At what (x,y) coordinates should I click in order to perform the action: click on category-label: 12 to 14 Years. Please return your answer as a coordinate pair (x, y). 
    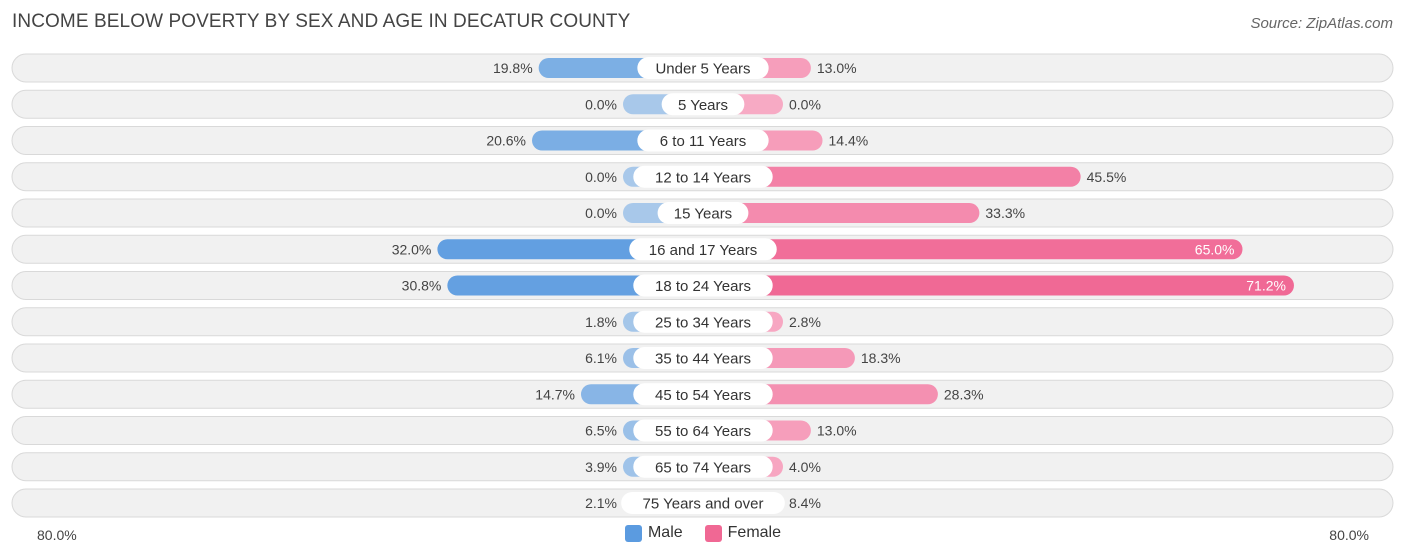
    Looking at the image, I should click on (703, 177).